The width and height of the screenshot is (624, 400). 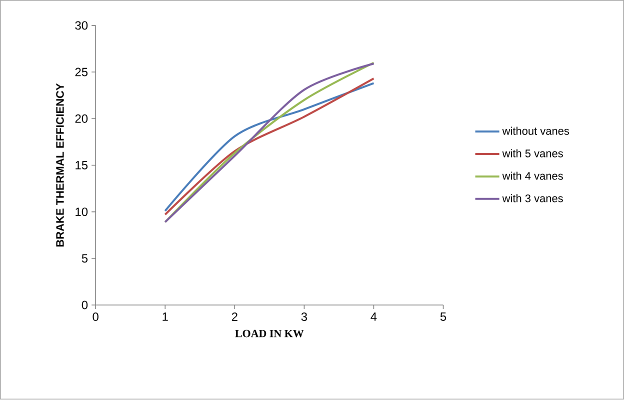 What do you see at coordinates (82, 212) in the screenshot?
I see `y-tick-label: 10` at bounding box center [82, 212].